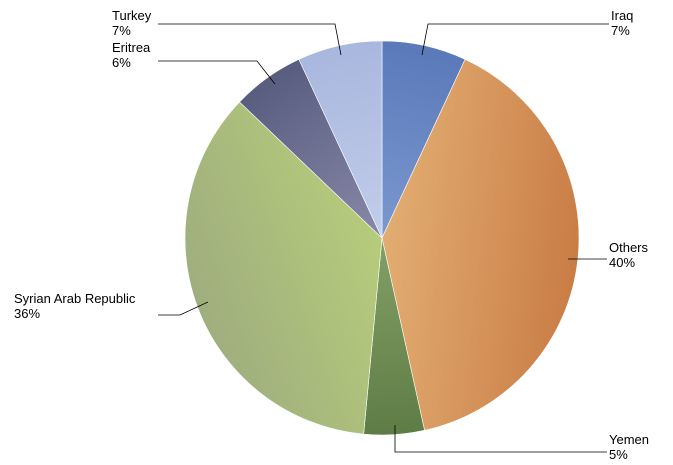 This screenshot has width=673, height=465. I want to click on slice-label-eritrea: Eritrea, so click(131, 47).